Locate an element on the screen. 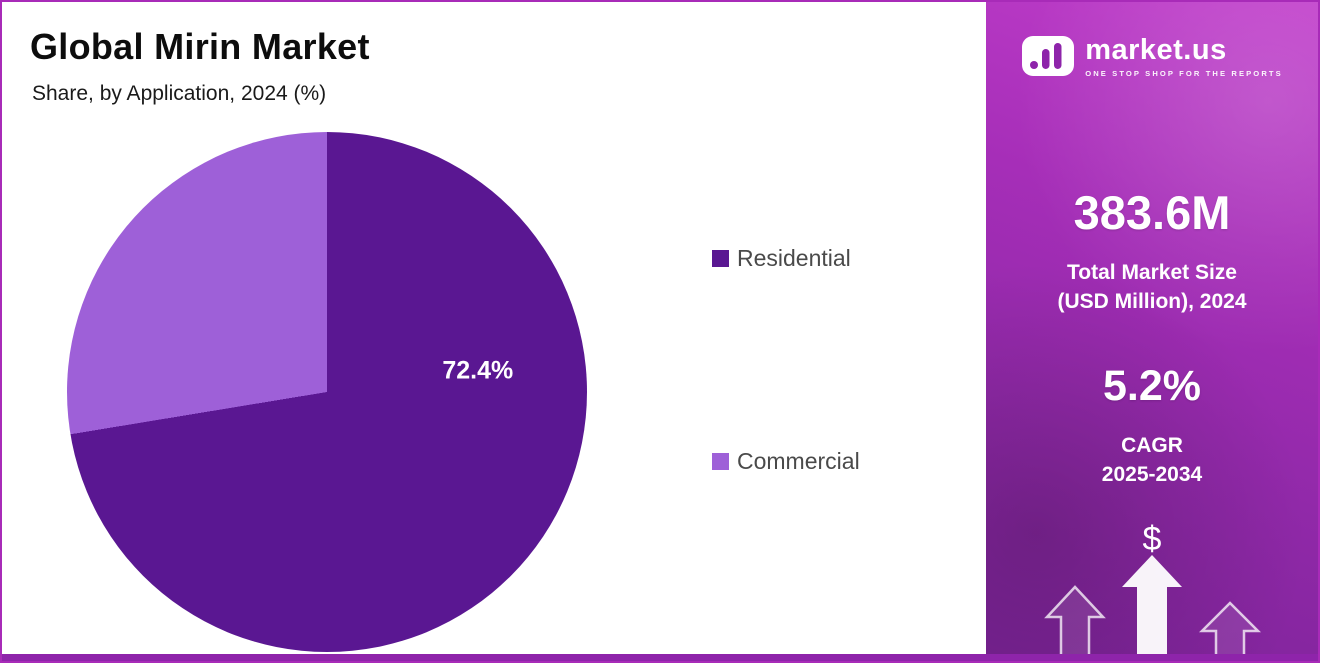  market-size-label: Total Market Size (USD Million), 2024 is located at coordinates (1152, 288).